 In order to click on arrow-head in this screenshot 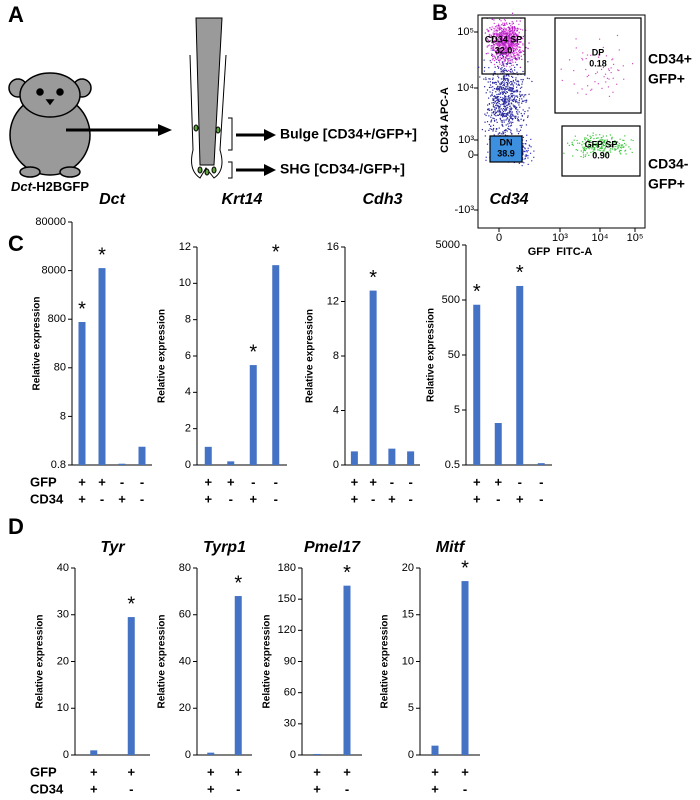, I will do `click(270, 135)`.